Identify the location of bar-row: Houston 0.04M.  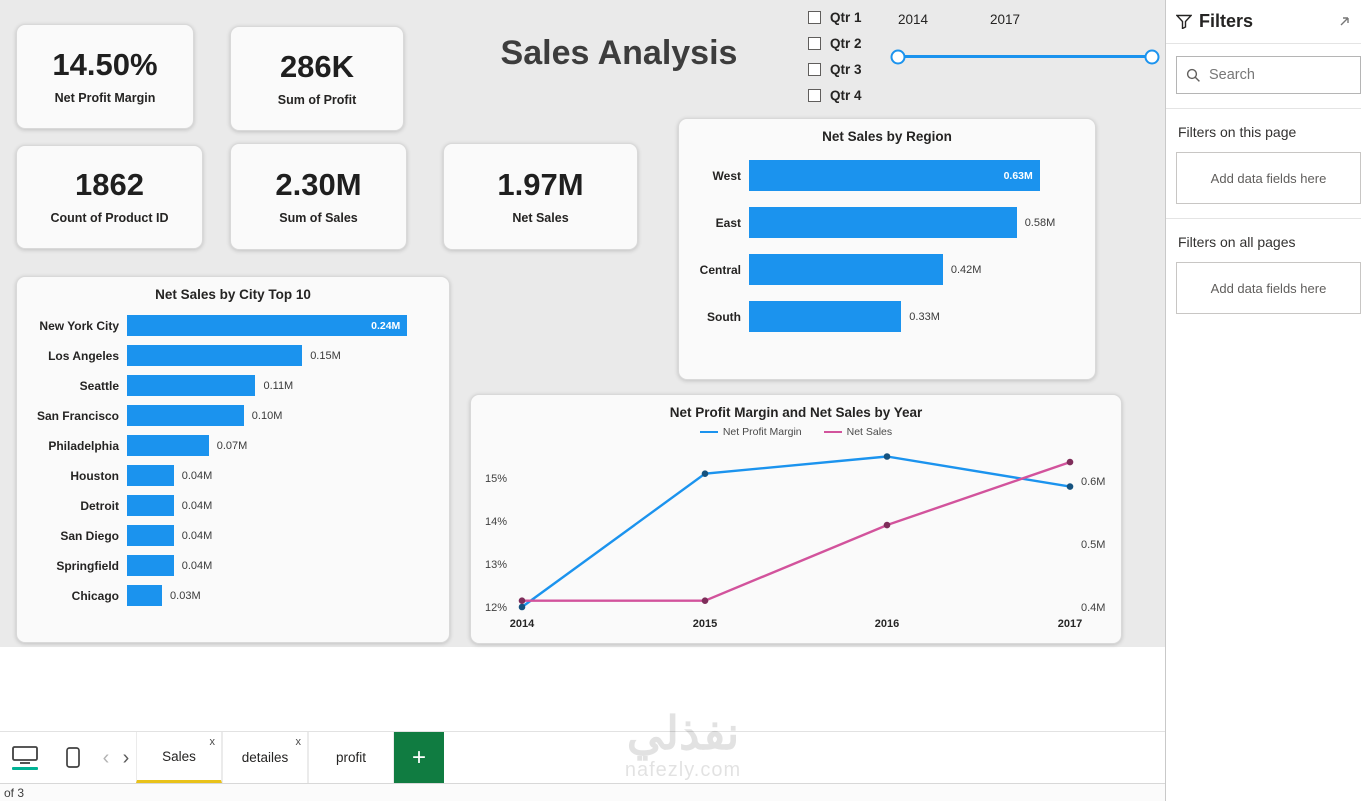
(222, 475).